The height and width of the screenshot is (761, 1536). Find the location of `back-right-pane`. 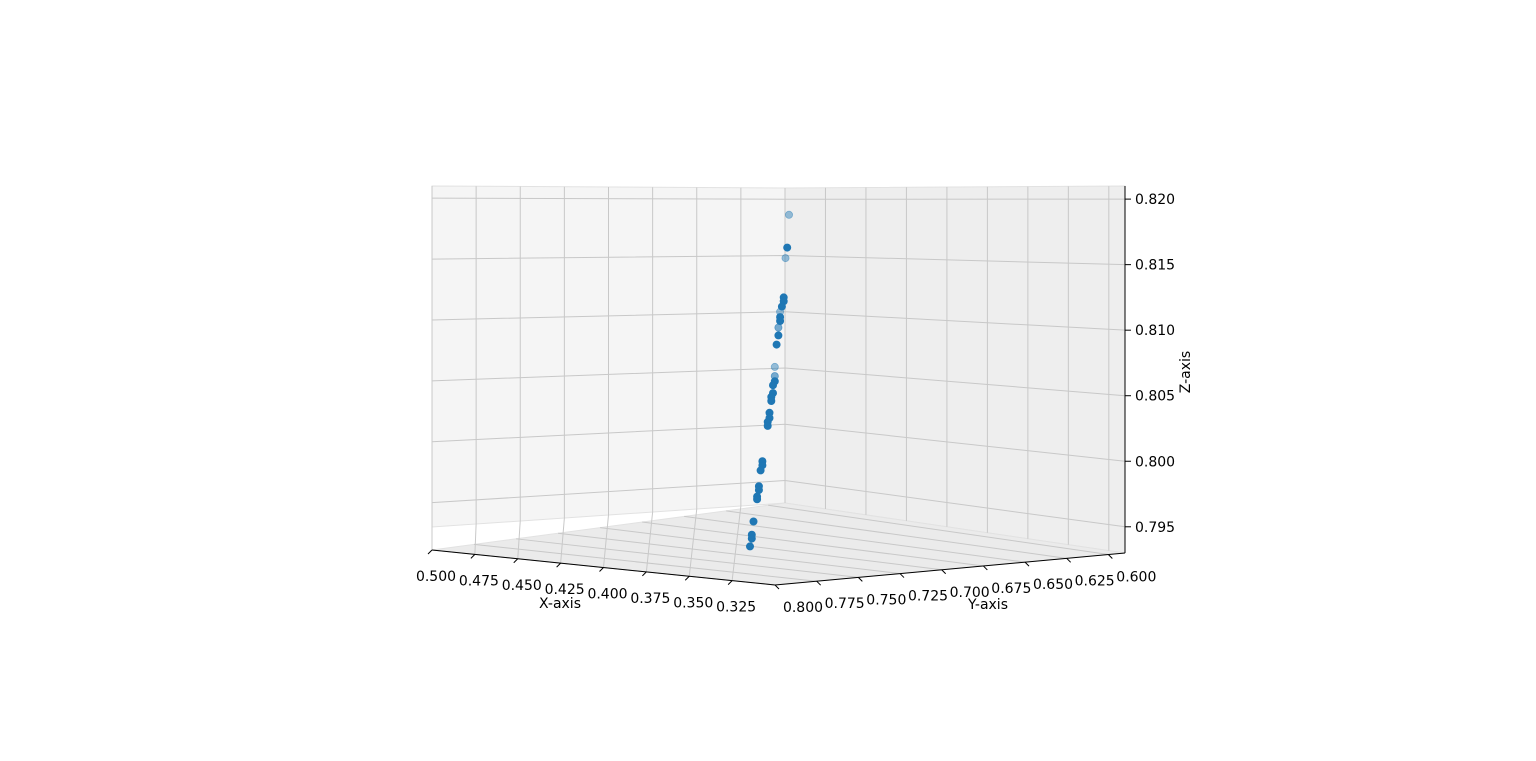

back-right-pane is located at coordinates (955, 369).